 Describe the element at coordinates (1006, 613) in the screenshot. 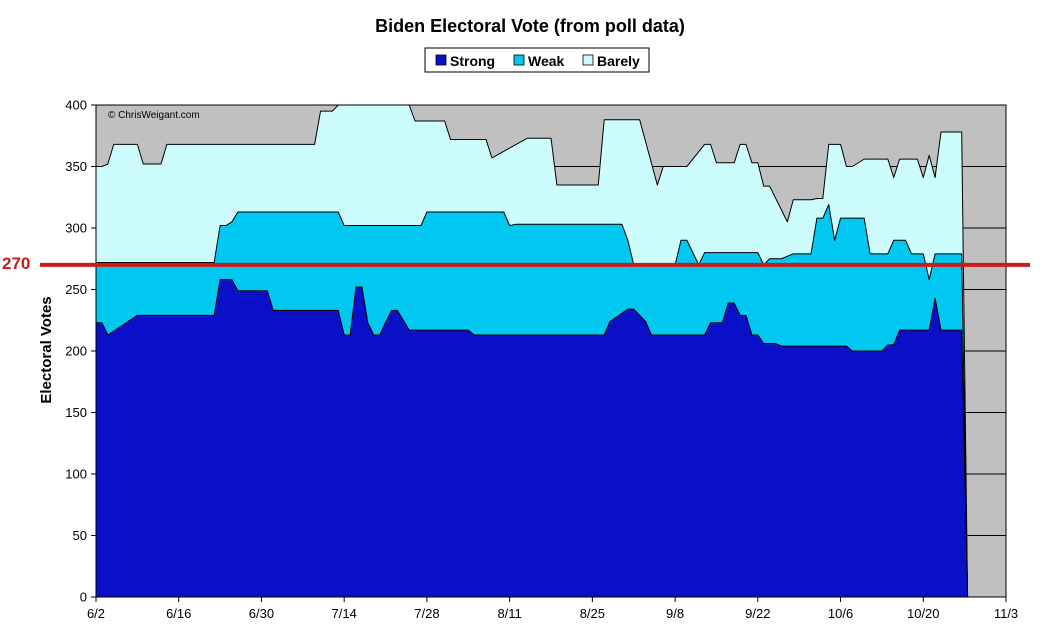

I see `x-tick-label-11: 11/3` at that location.